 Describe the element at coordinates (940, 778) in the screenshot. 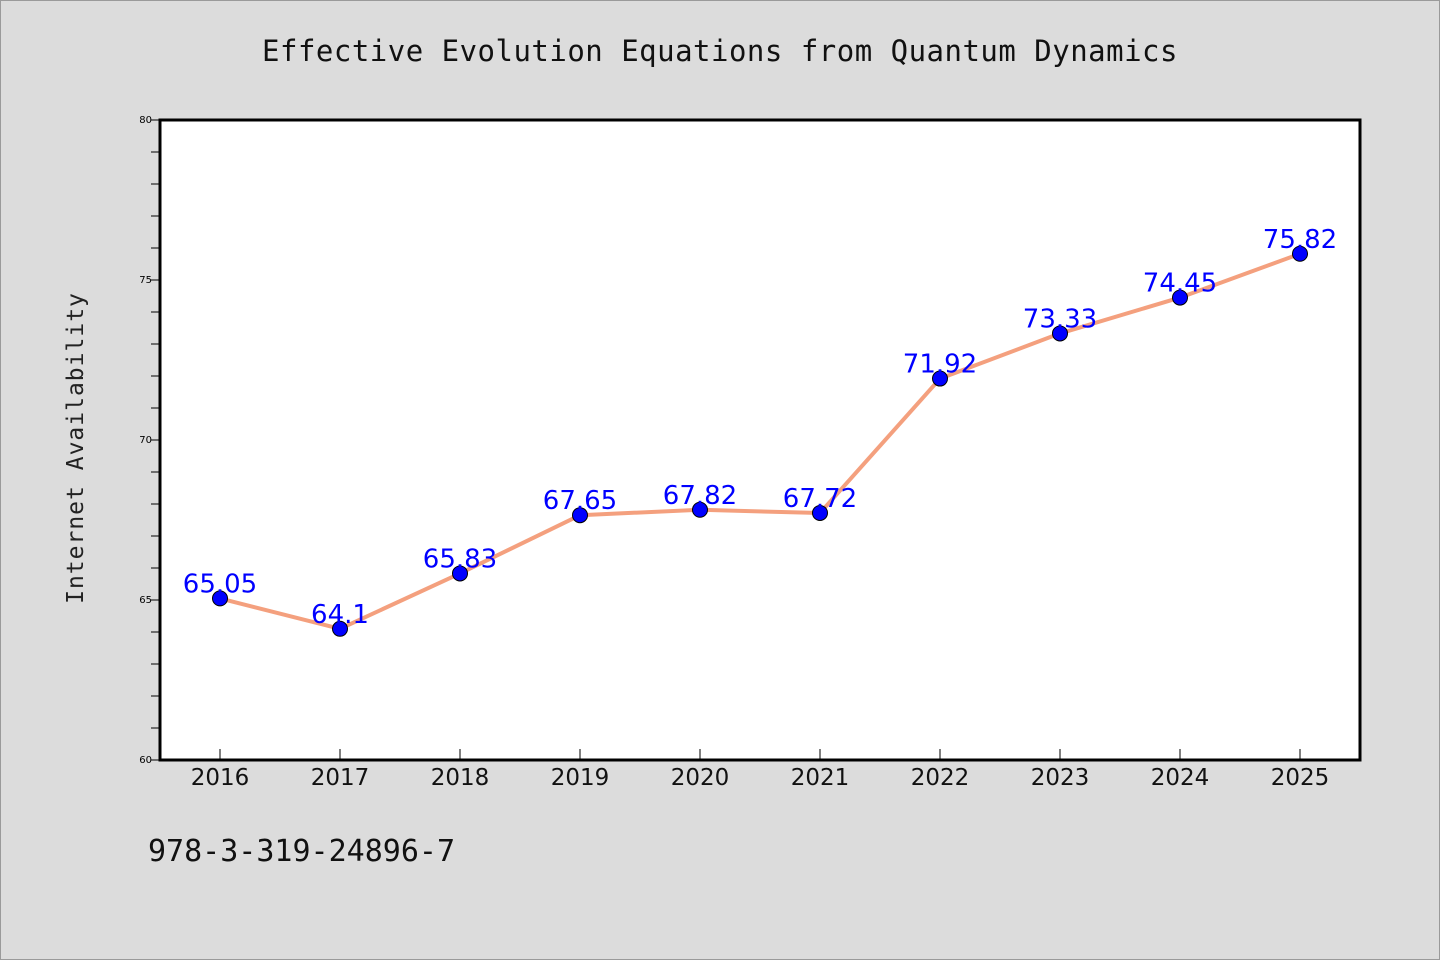

I see `x-tick-label: 2022` at that location.